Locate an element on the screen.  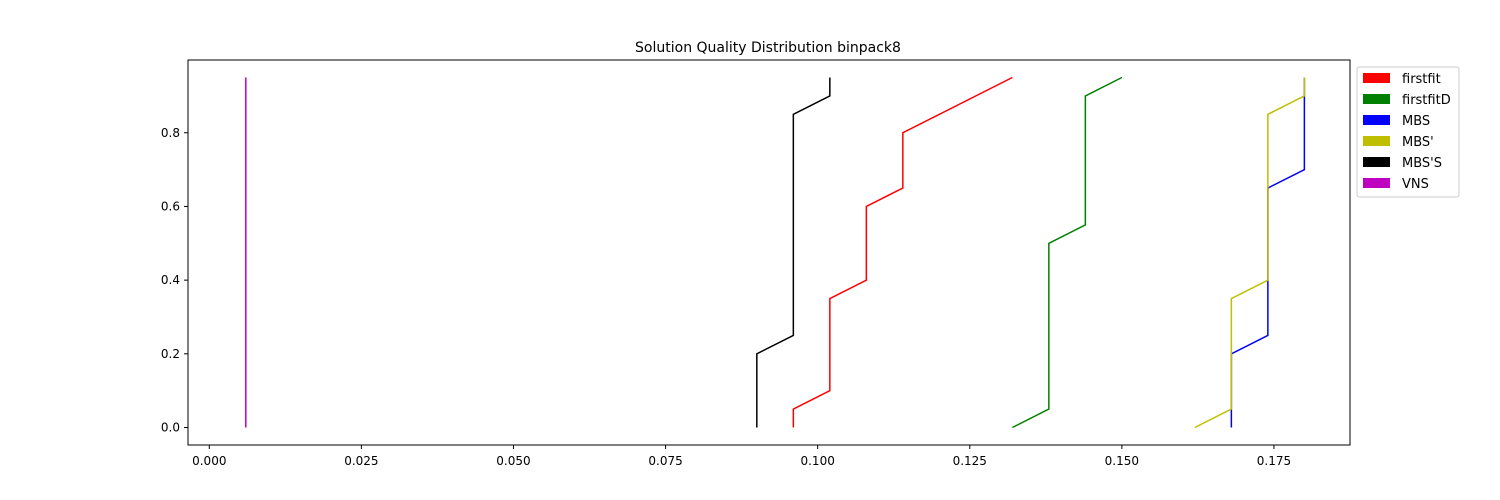
legend-label-2: MBS is located at coordinates (1416, 121).